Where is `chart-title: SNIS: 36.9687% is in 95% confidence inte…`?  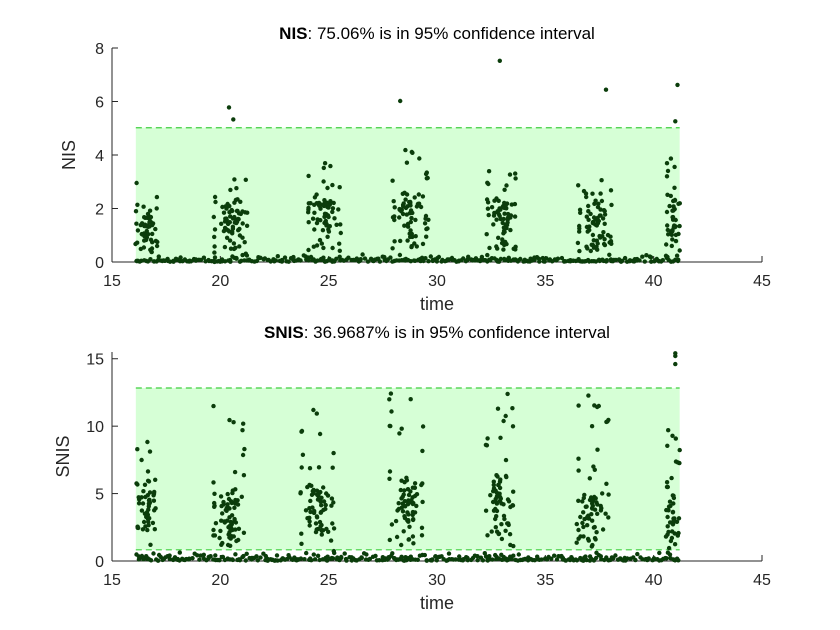
chart-title: SNIS: 36.9687% is in 95% confidence inte… is located at coordinates (437, 332).